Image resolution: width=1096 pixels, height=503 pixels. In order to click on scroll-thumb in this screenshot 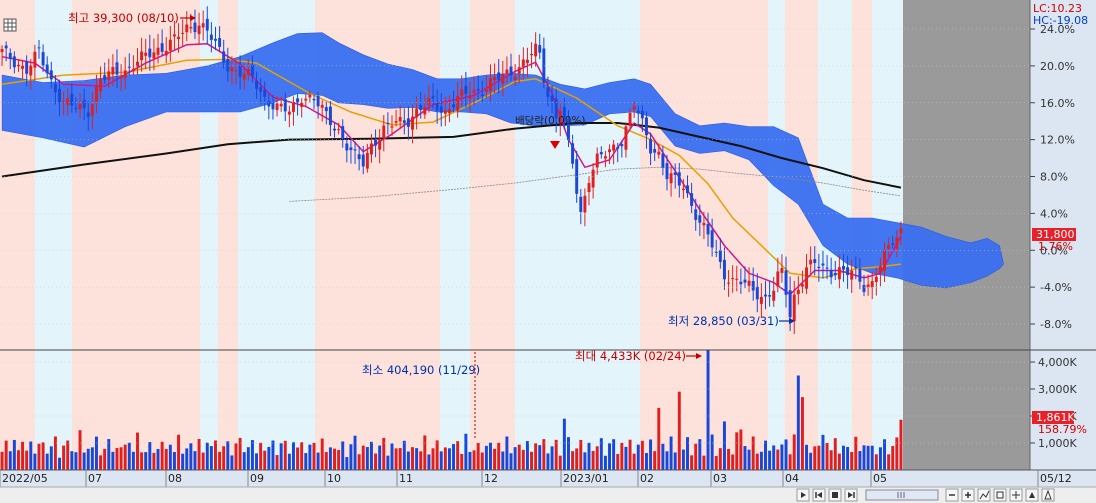, I will do `click(902, 495)`.